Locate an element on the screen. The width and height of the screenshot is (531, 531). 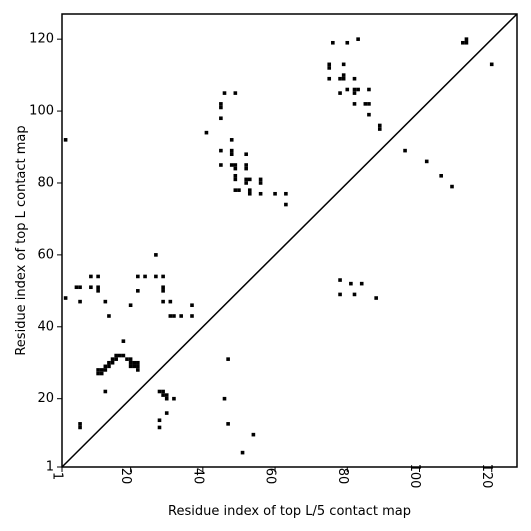
x-tick-label: 20 is located at coordinates (125, 476).